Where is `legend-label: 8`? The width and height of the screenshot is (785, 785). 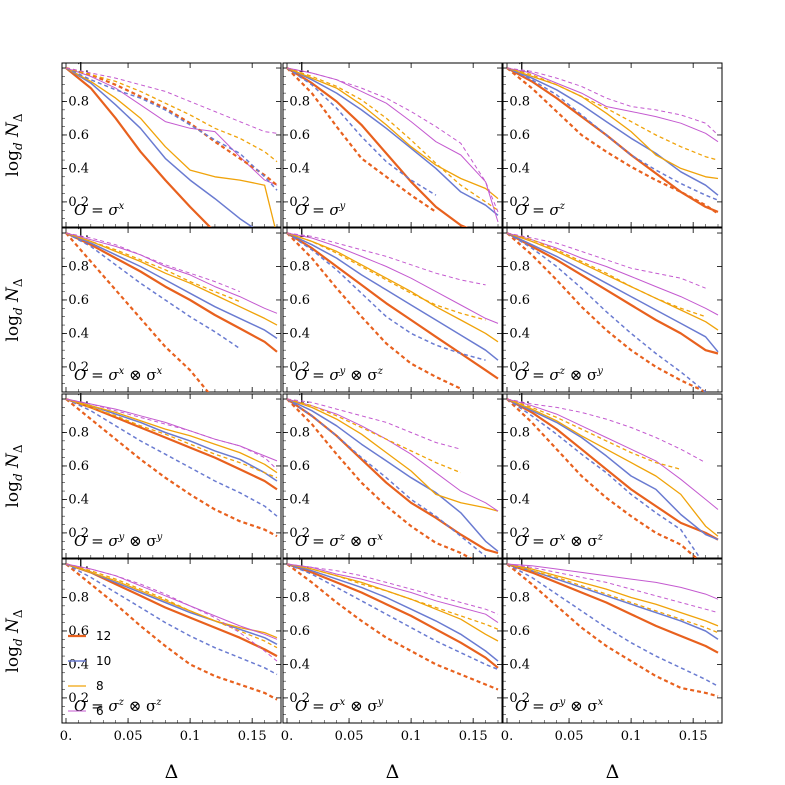 legend-label: 8 is located at coordinates (100, 686).